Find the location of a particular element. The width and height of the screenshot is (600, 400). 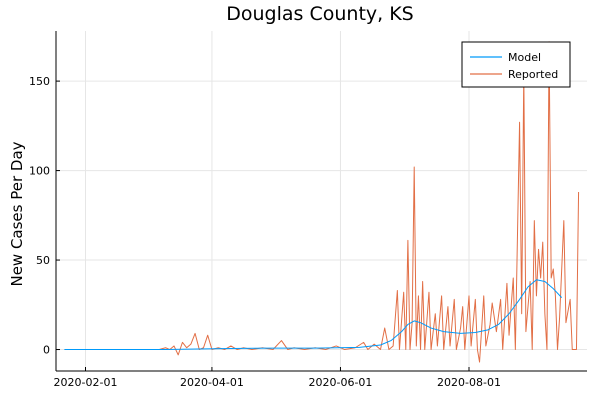

x-tick-label: 2020-06-01 is located at coordinates (340, 382).